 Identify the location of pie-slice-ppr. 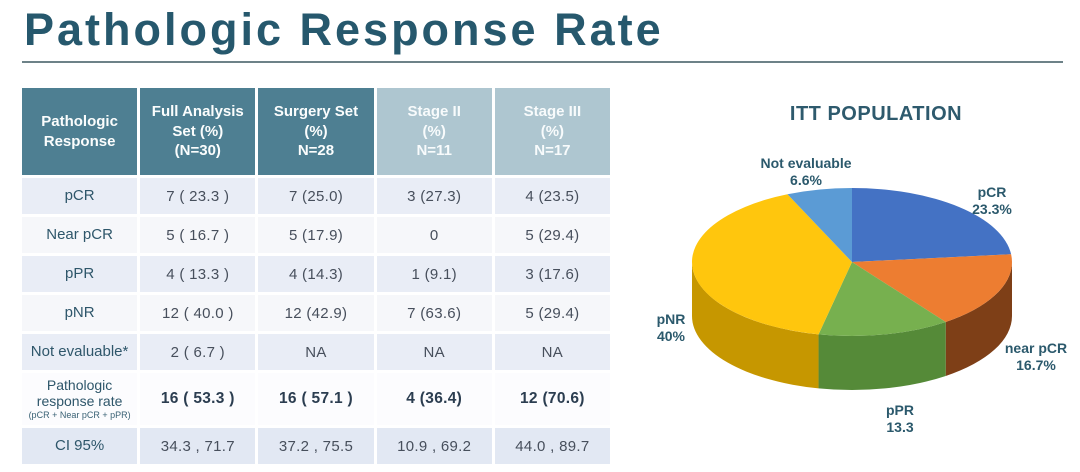
(882, 299).